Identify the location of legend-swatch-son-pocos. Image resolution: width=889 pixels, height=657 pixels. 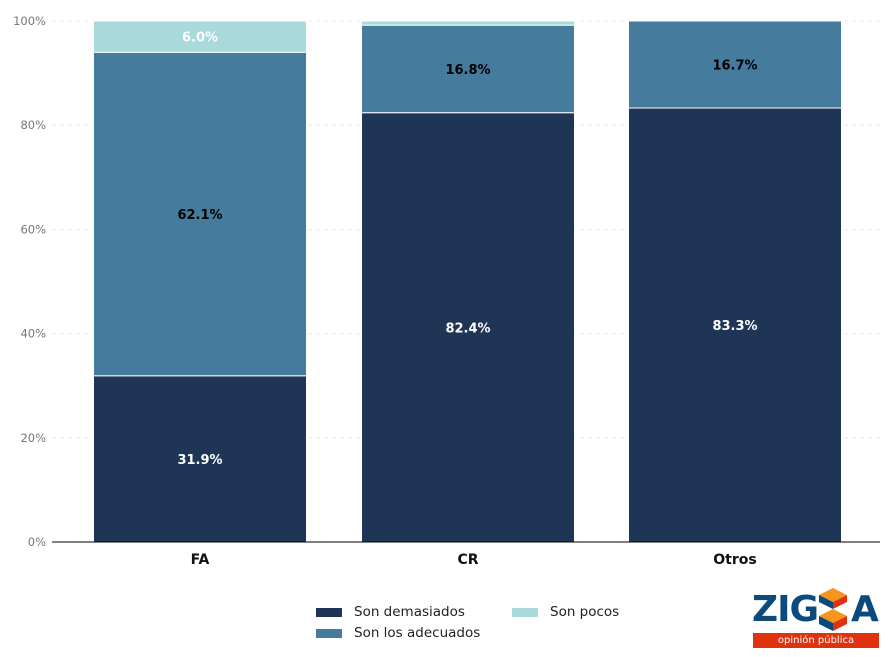
(525, 612).